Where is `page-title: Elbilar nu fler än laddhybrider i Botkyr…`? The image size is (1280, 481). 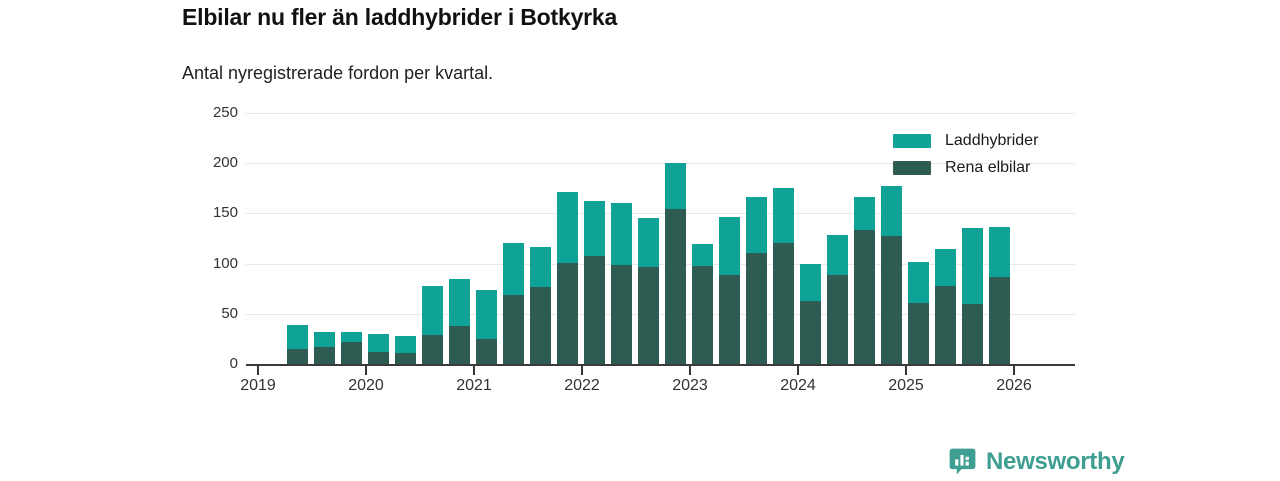 page-title: Elbilar nu fler än laddhybrider i Botkyr… is located at coordinates (400, 17).